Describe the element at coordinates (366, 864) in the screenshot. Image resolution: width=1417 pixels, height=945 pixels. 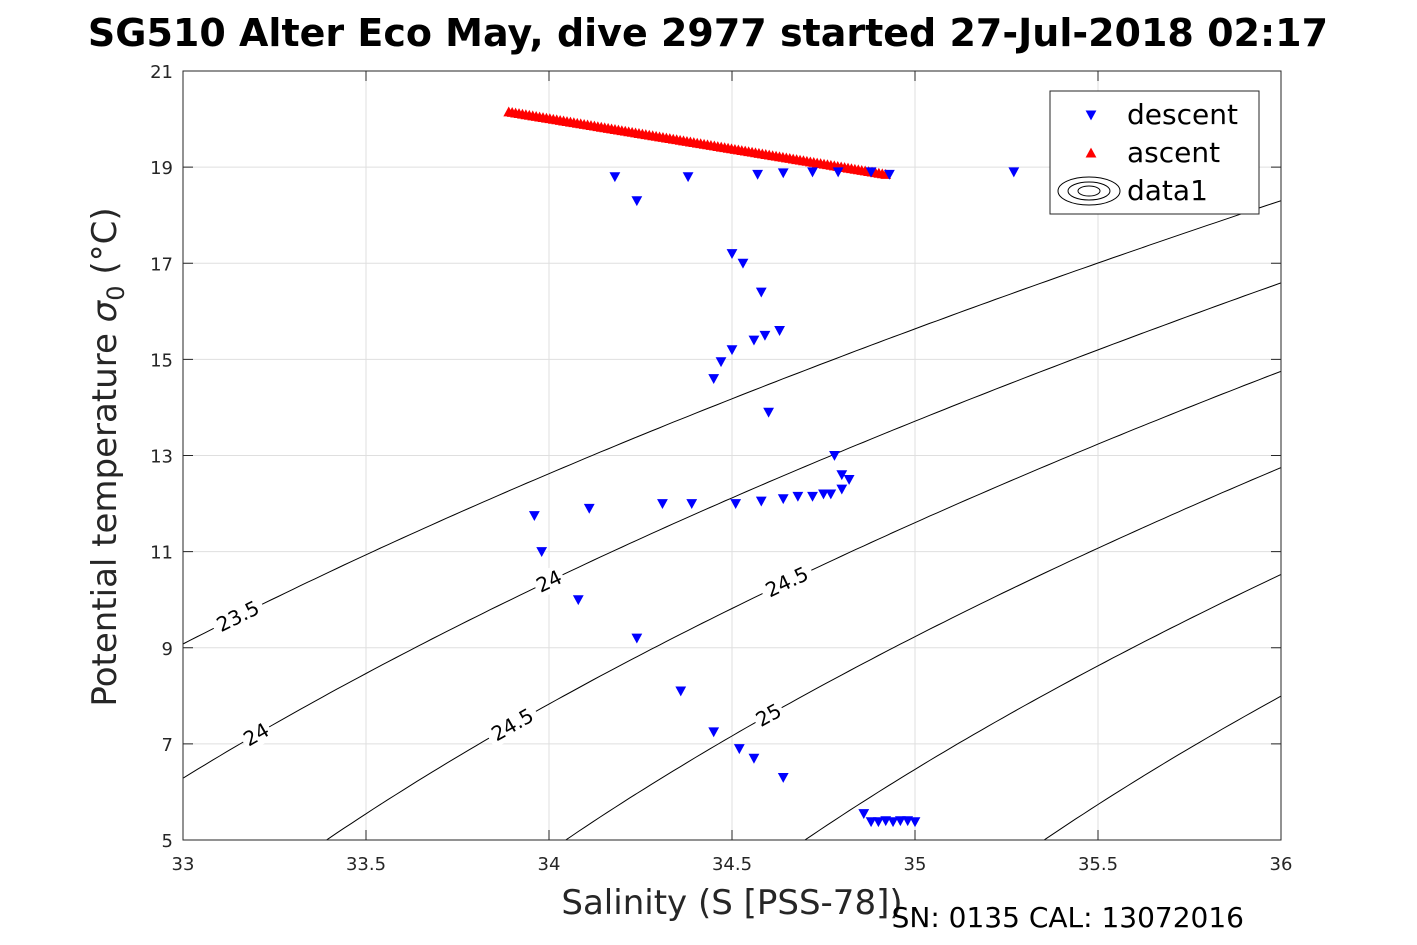
I see `x-tick-label: 33.5` at that location.